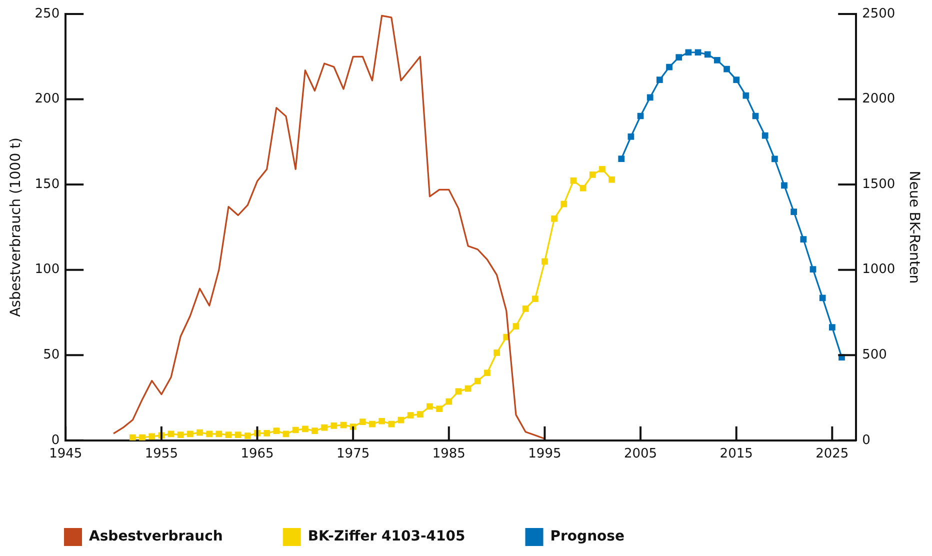 This screenshot has height=556, width=932. Describe the element at coordinates (387, 536) in the screenshot. I see `legend-label: BK-Ziffer 4103-4105` at that location.